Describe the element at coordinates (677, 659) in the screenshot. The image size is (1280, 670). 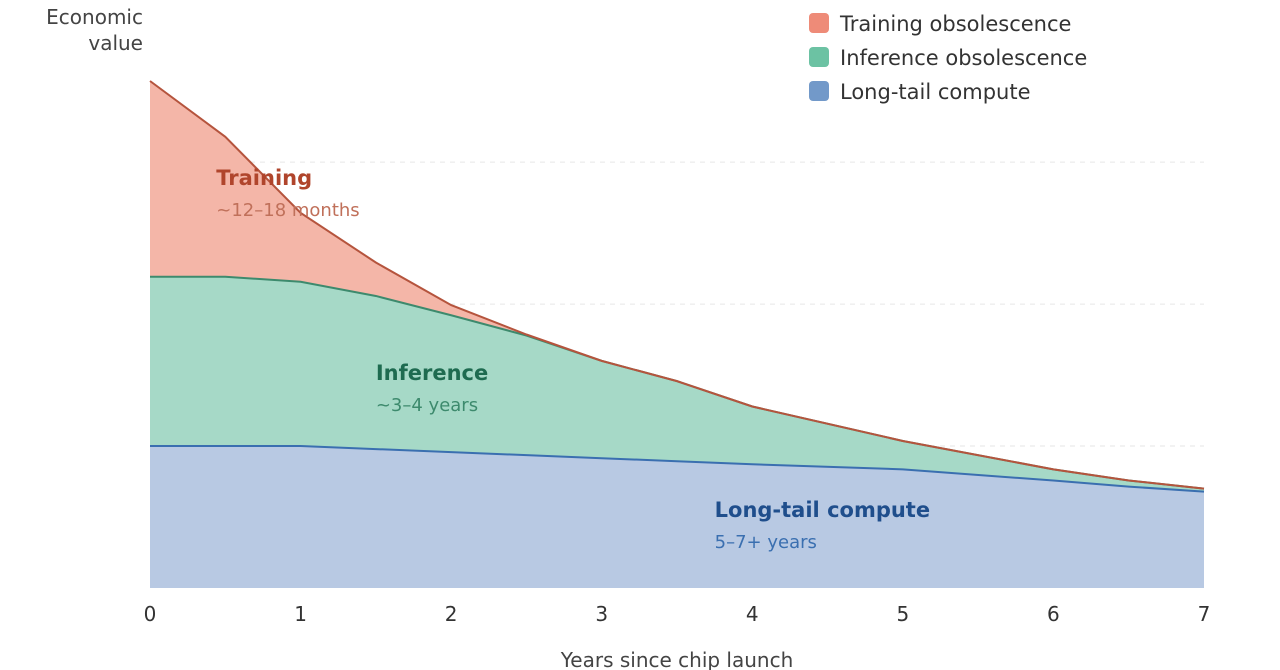
I see `x-axis-label: Years since chip launch` at that location.